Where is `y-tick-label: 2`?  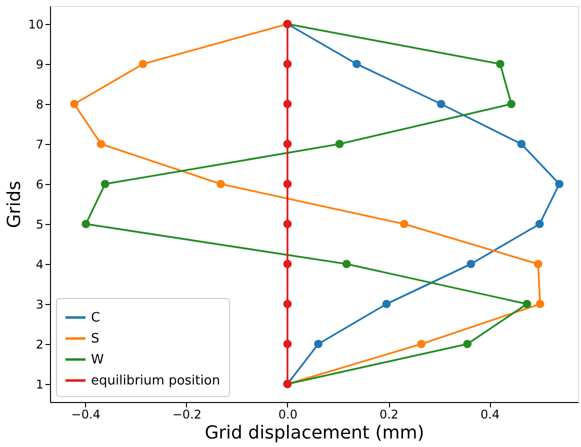
y-tick-label: 2 is located at coordinates (40, 345).